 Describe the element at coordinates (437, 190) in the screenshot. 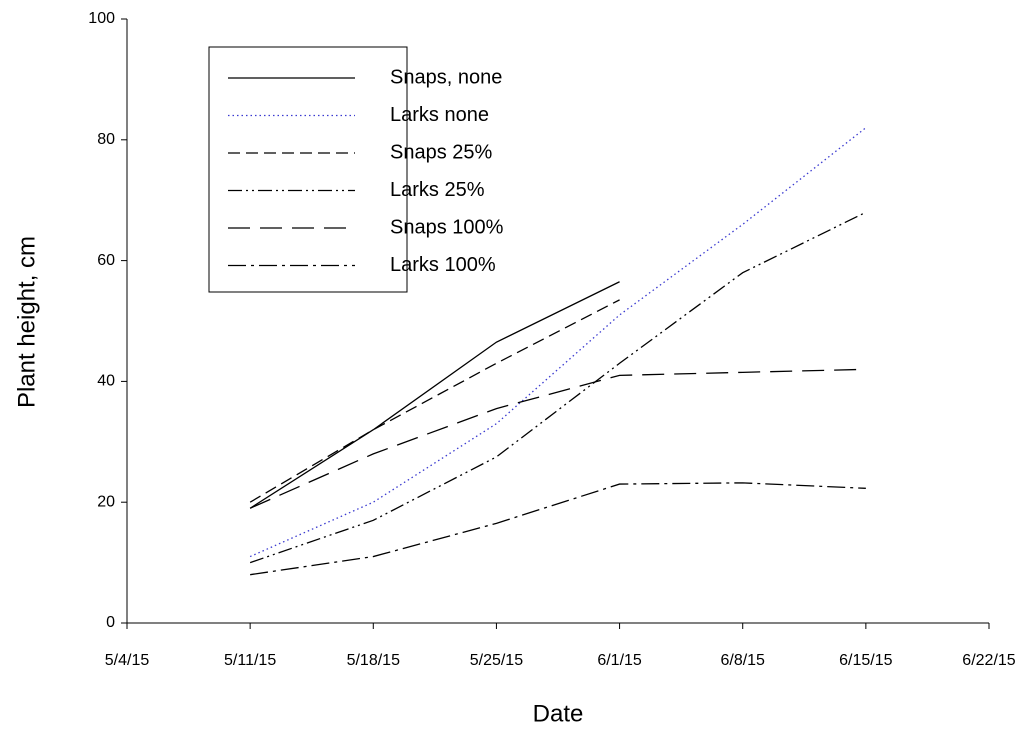

I see `legend-label: Larks 25%` at that location.